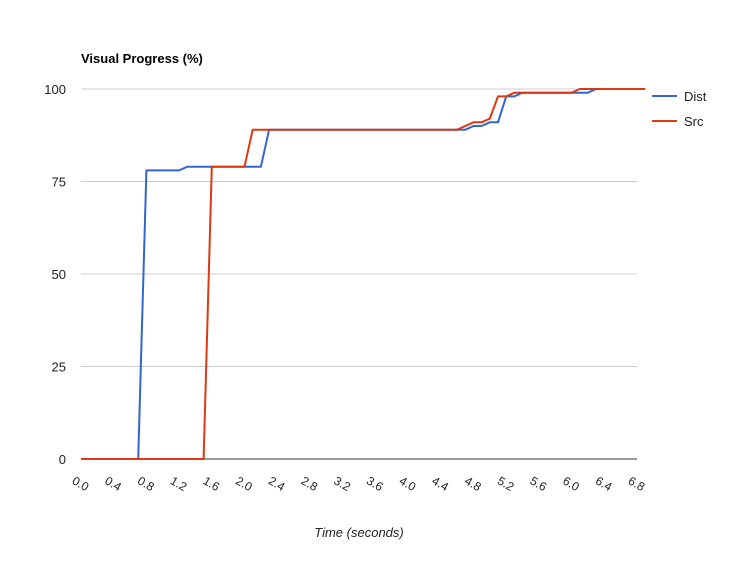  What do you see at coordinates (277, 484) in the screenshot?
I see `x-tick-label: 2.4` at bounding box center [277, 484].